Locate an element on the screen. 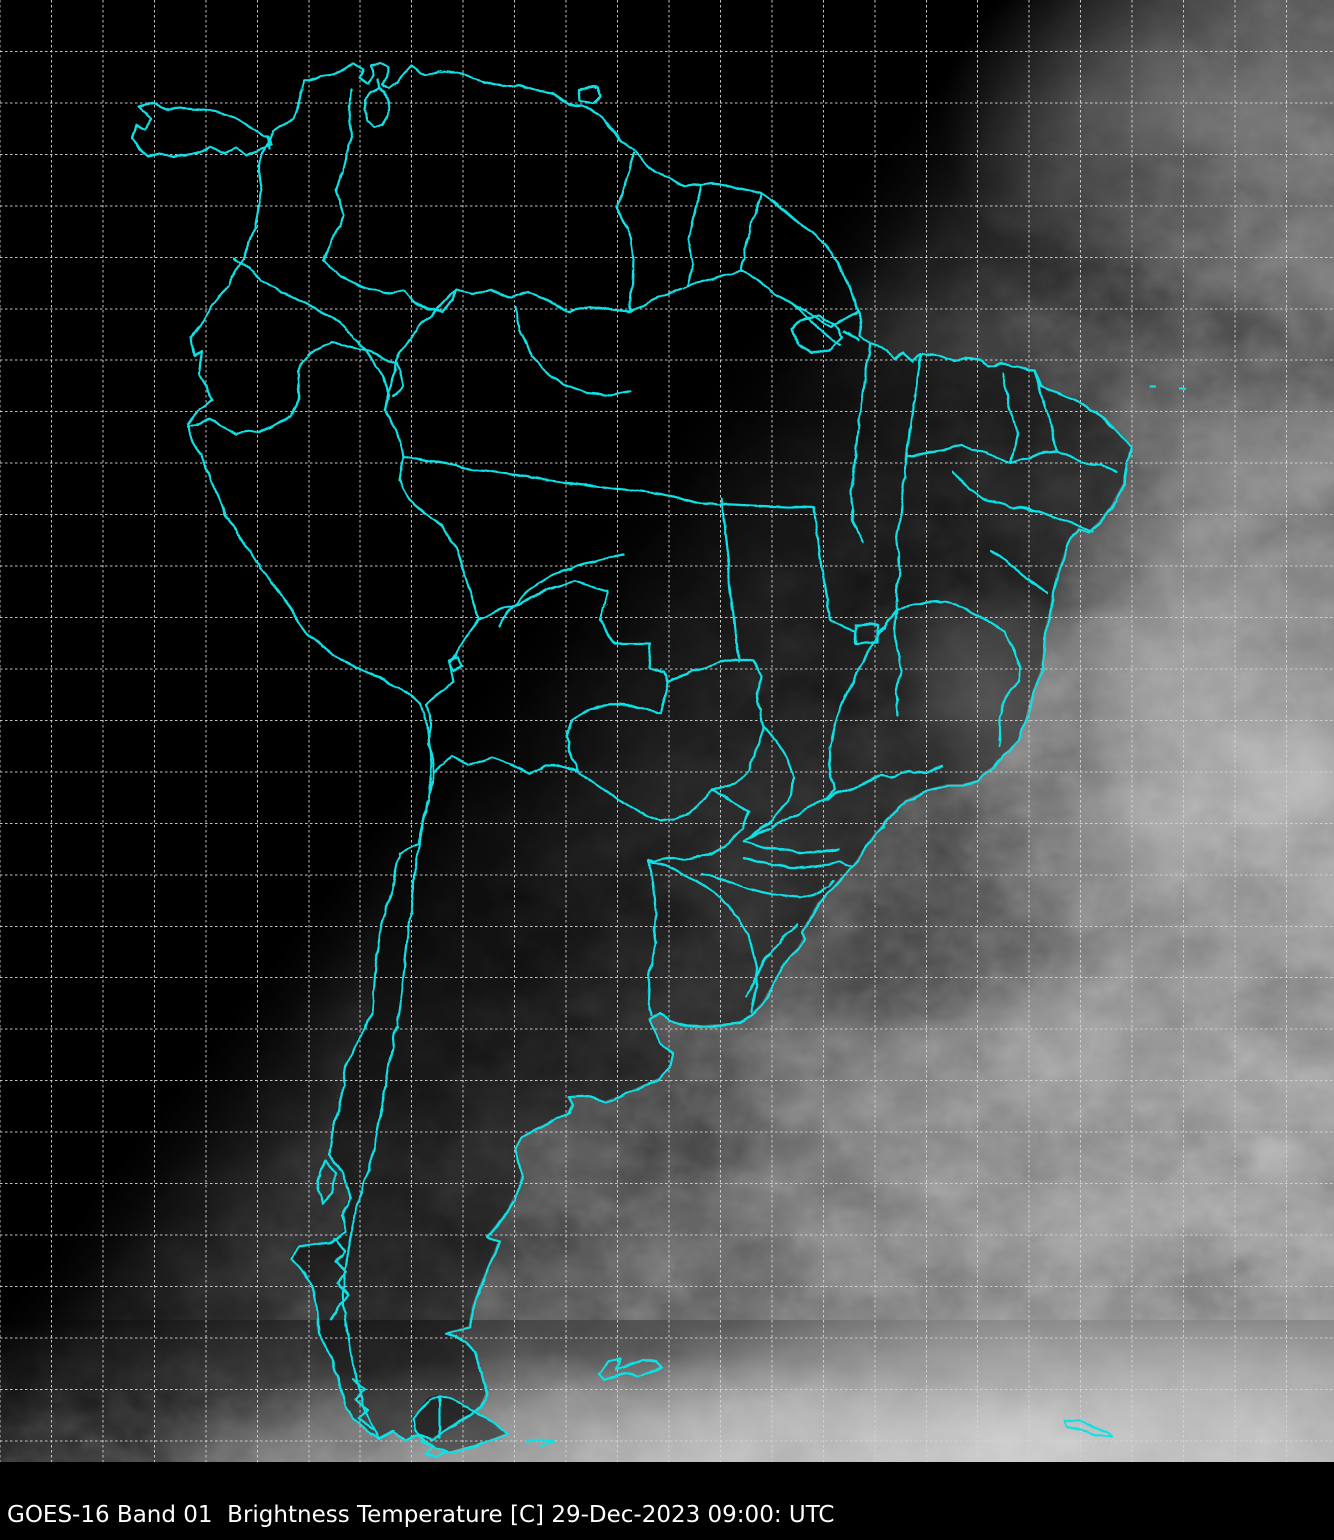  map-layer-border-venezuela-brazil is located at coordinates (542, 299).